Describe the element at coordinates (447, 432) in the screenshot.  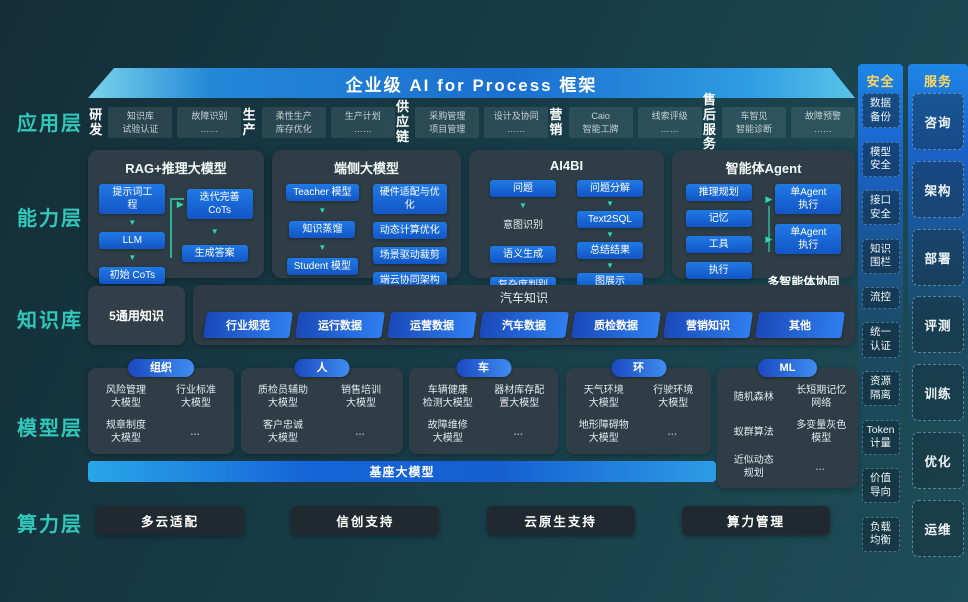
I see `model-item: 故障维修 大模型` at that location.